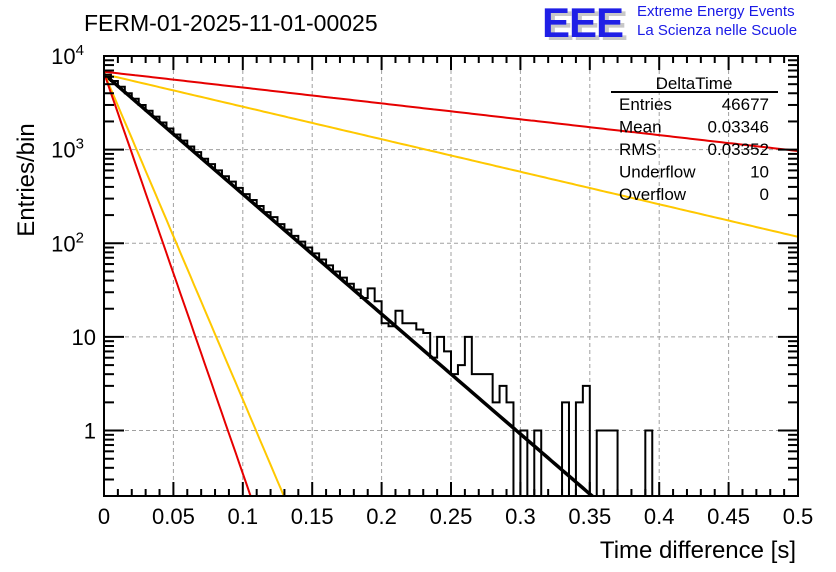 This screenshot has width=836, height=572. Describe the element at coordinates (659, 516) in the screenshot. I see `x-tick-label: 0.4` at that location.